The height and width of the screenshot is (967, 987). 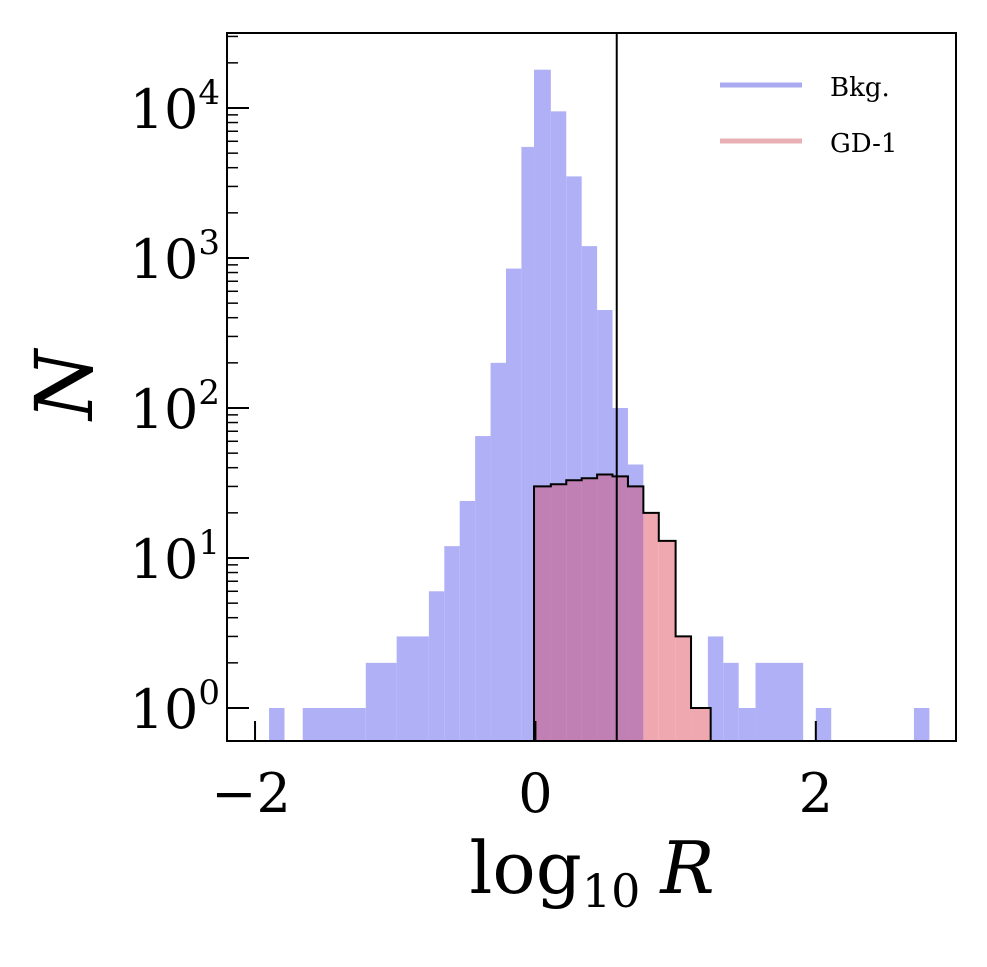 What do you see at coordinates (251, 793) in the screenshot?
I see `x-tick-label: −2` at bounding box center [251, 793].